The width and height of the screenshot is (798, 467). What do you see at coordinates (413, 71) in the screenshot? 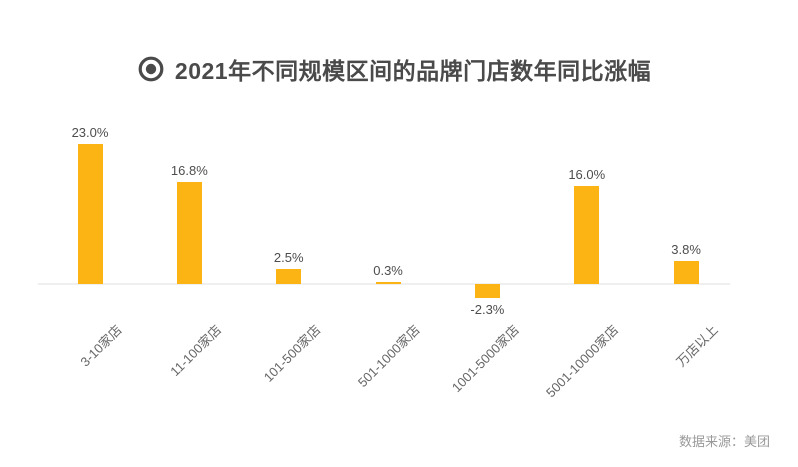
I see `chart-title: 2021年不同规模区间的品牌门店数年同比涨幅` at bounding box center [413, 71].